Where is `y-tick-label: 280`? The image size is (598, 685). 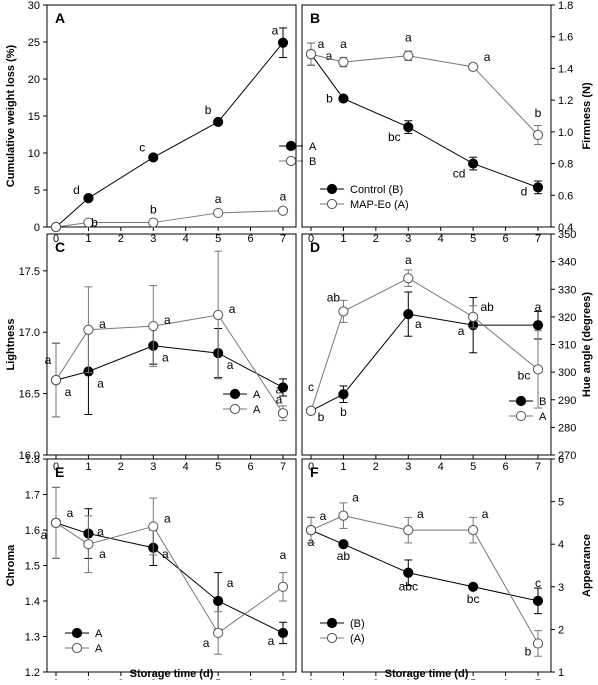
y-tick-label: 280 is located at coordinates (567, 428).